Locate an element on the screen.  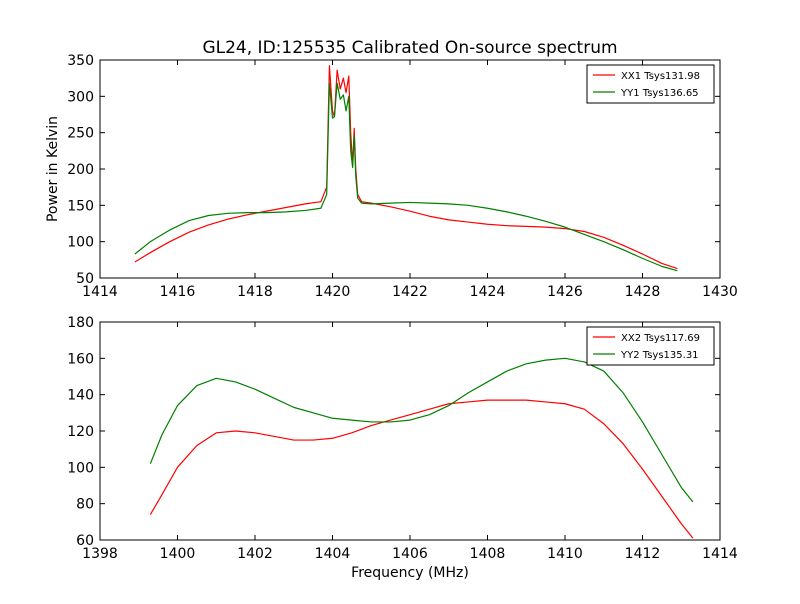
y-tick-label: 50 is located at coordinates (85, 279).